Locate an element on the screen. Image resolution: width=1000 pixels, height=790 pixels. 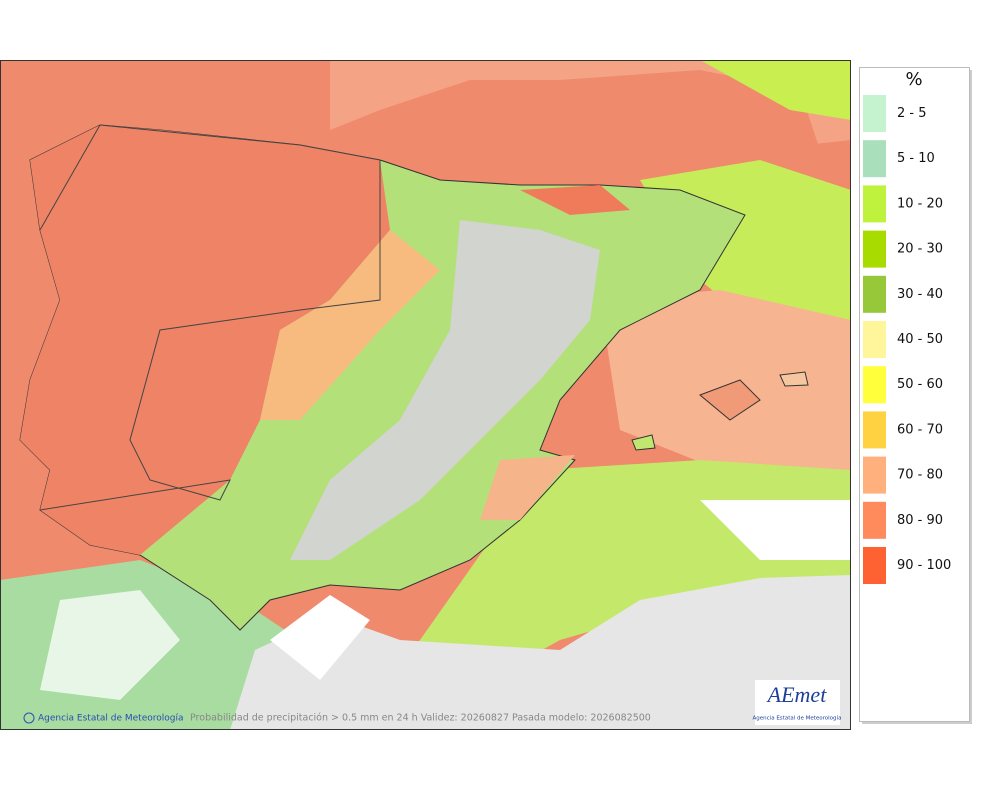
logo-box is located at coordinates (797, 702).